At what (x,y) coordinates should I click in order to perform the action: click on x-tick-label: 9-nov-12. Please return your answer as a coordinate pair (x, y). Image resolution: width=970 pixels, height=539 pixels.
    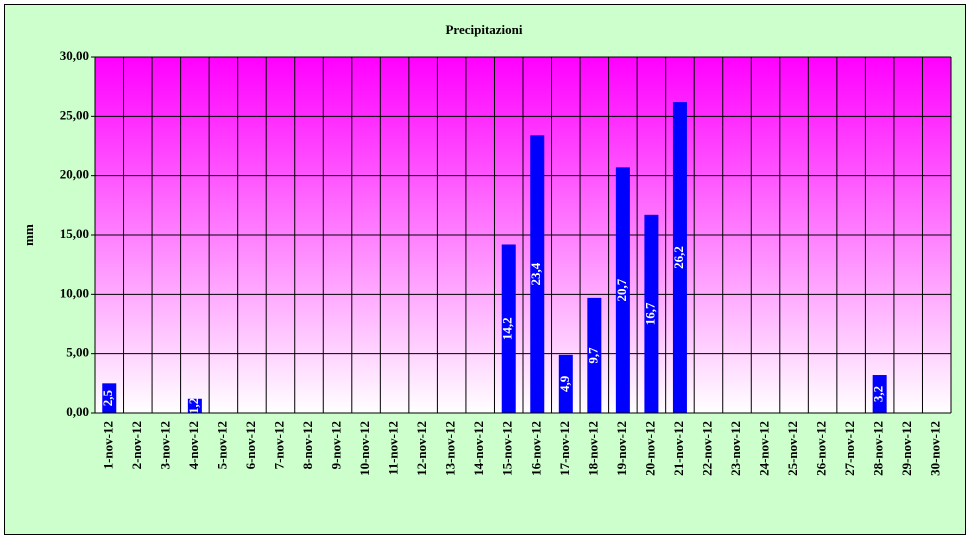
    Looking at the image, I should click on (336, 445).